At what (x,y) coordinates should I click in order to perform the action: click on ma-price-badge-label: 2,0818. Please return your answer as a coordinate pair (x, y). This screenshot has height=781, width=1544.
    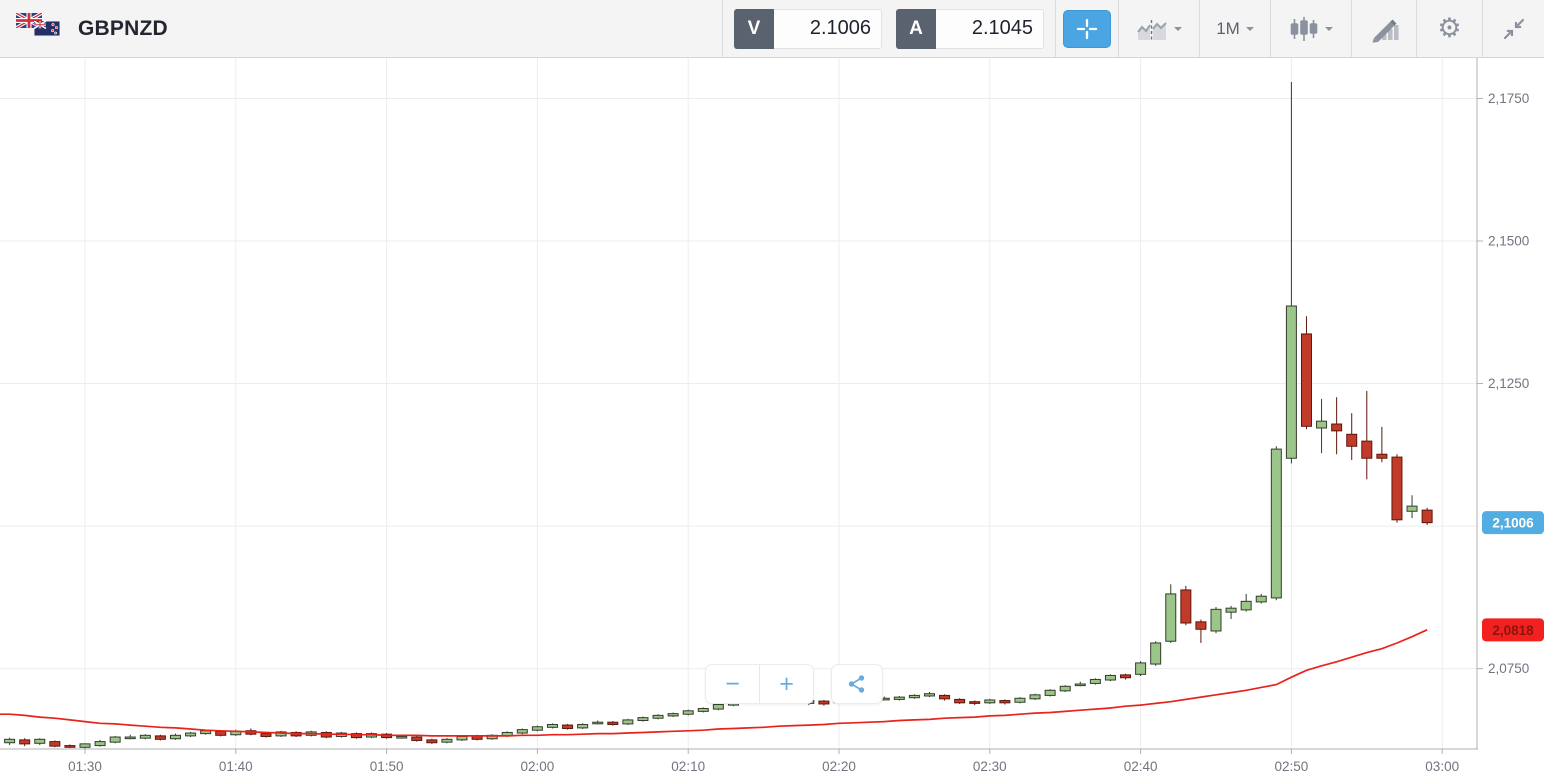
    Looking at the image, I should click on (1513, 630).